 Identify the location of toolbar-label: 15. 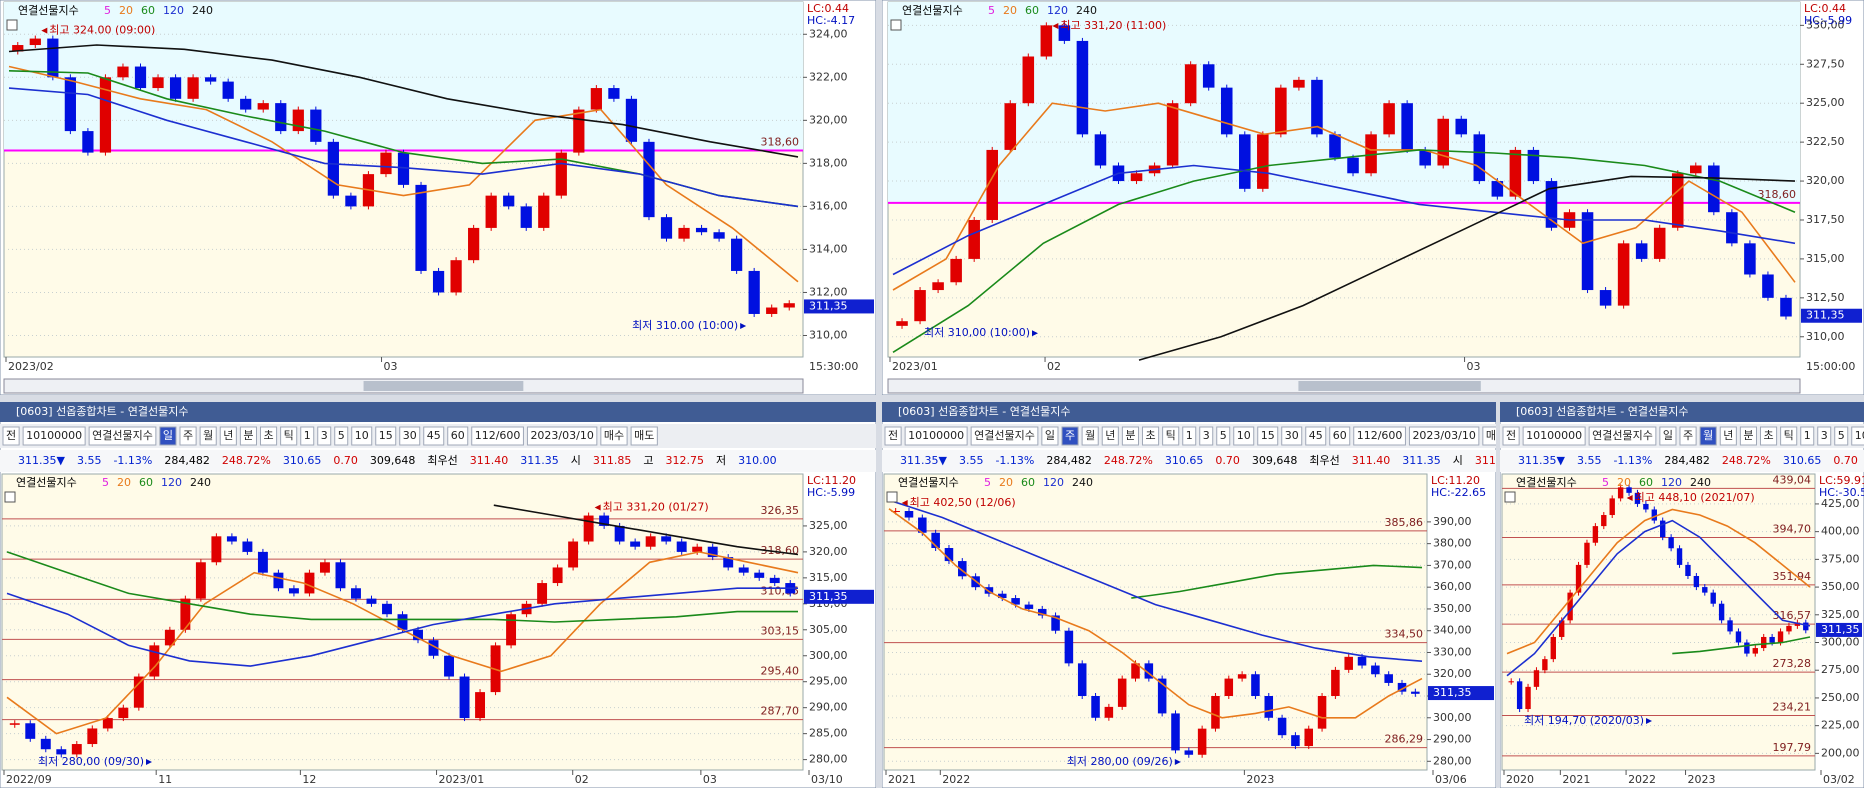
(386, 435).